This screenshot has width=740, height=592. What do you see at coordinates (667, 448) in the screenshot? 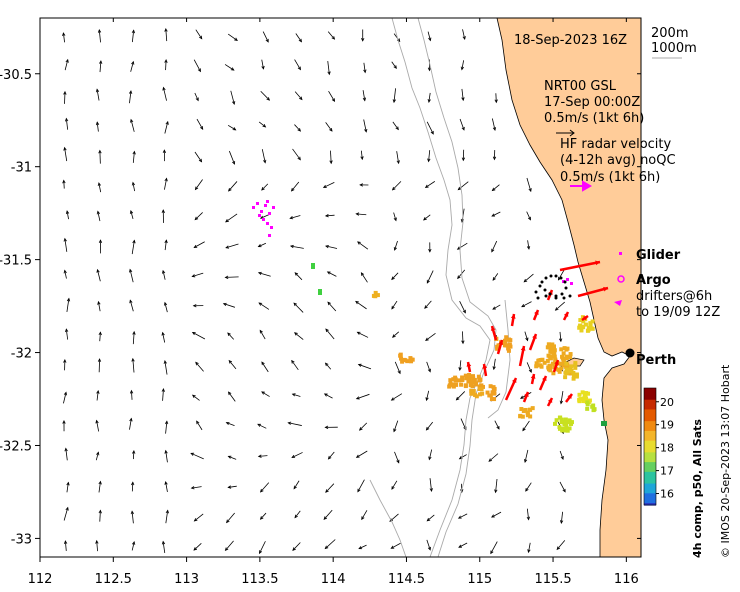
I see `colorbar-tick-label: 18` at bounding box center [667, 448].